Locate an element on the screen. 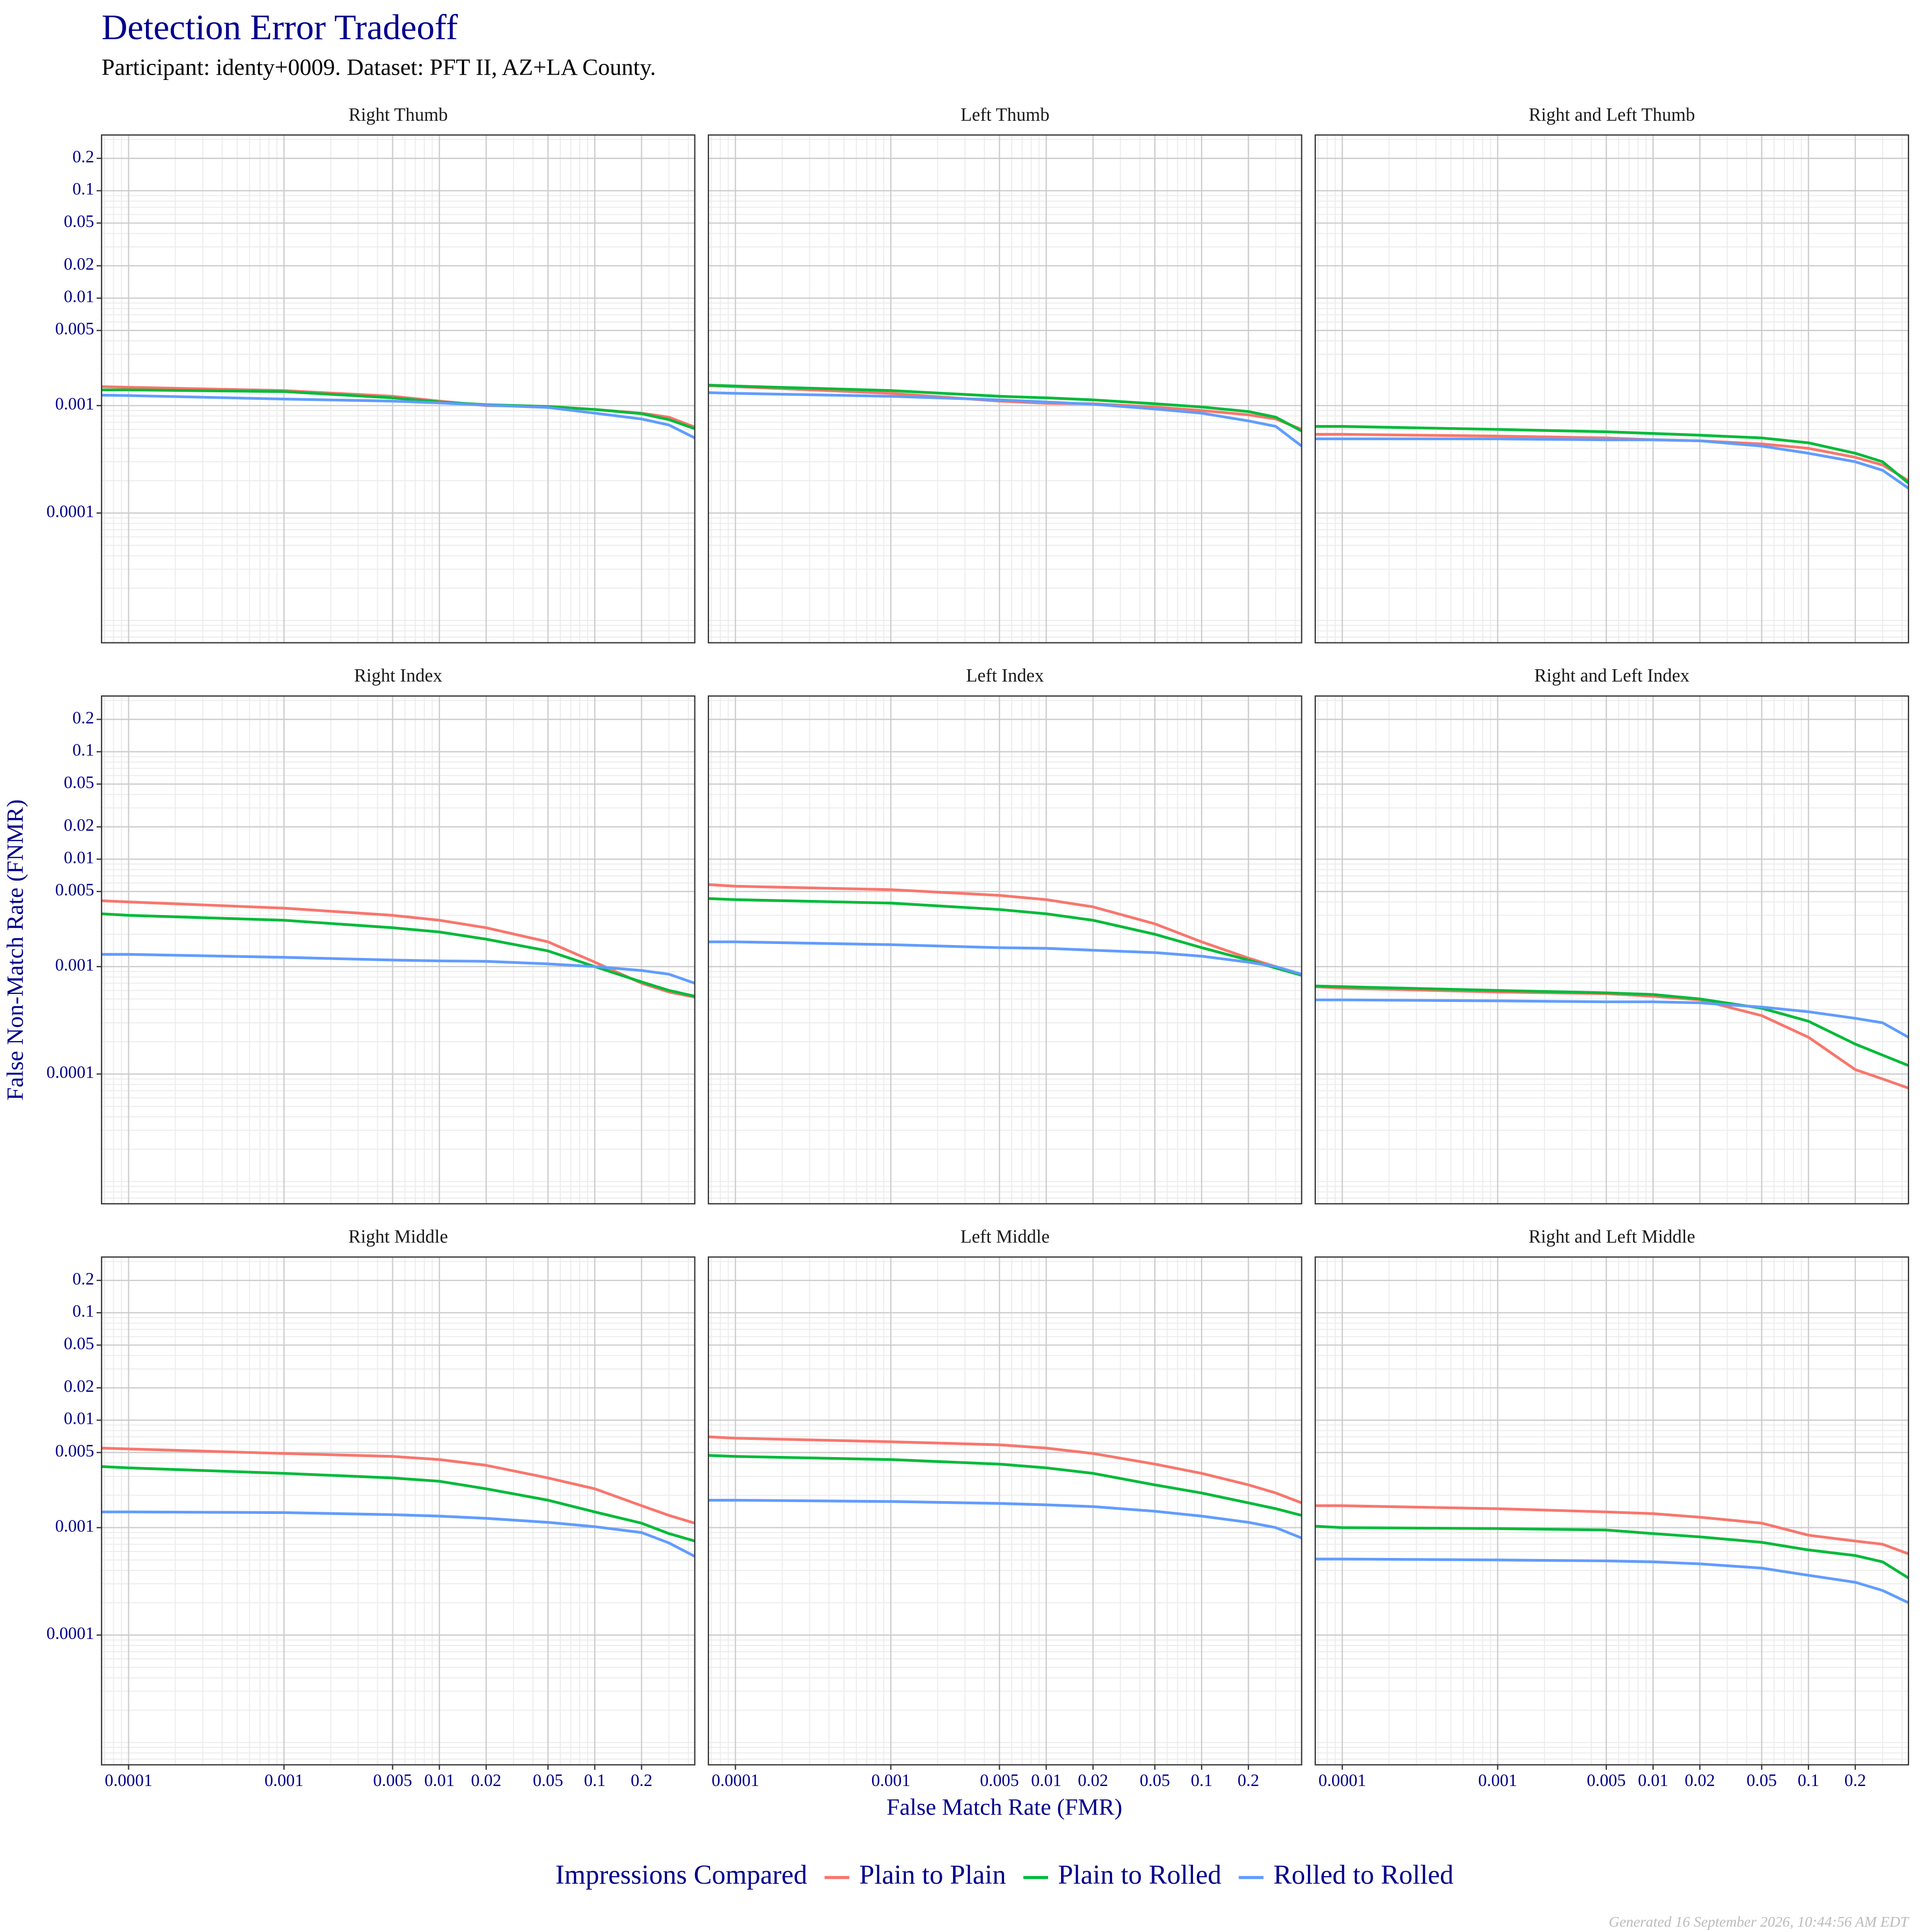 Image resolution: width=1932 pixels, height=1932 pixels. legend-title: Impressions Compared is located at coordinates (681, 1875).